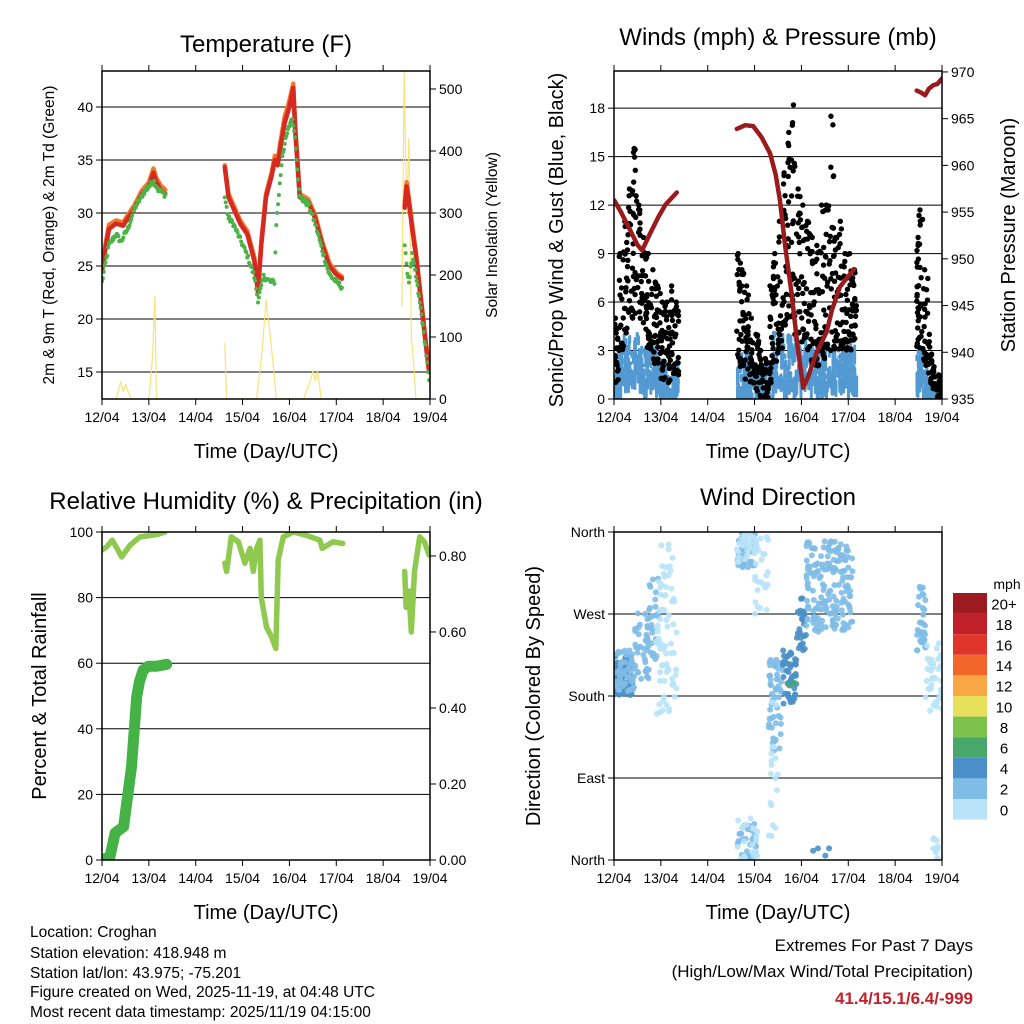 This screenshot has width=1024, height=1024. What do you see at coordinates (451, 213) in the screenshot?
I see `y-right-tick-label: 300` at bounding box center [451, 213].